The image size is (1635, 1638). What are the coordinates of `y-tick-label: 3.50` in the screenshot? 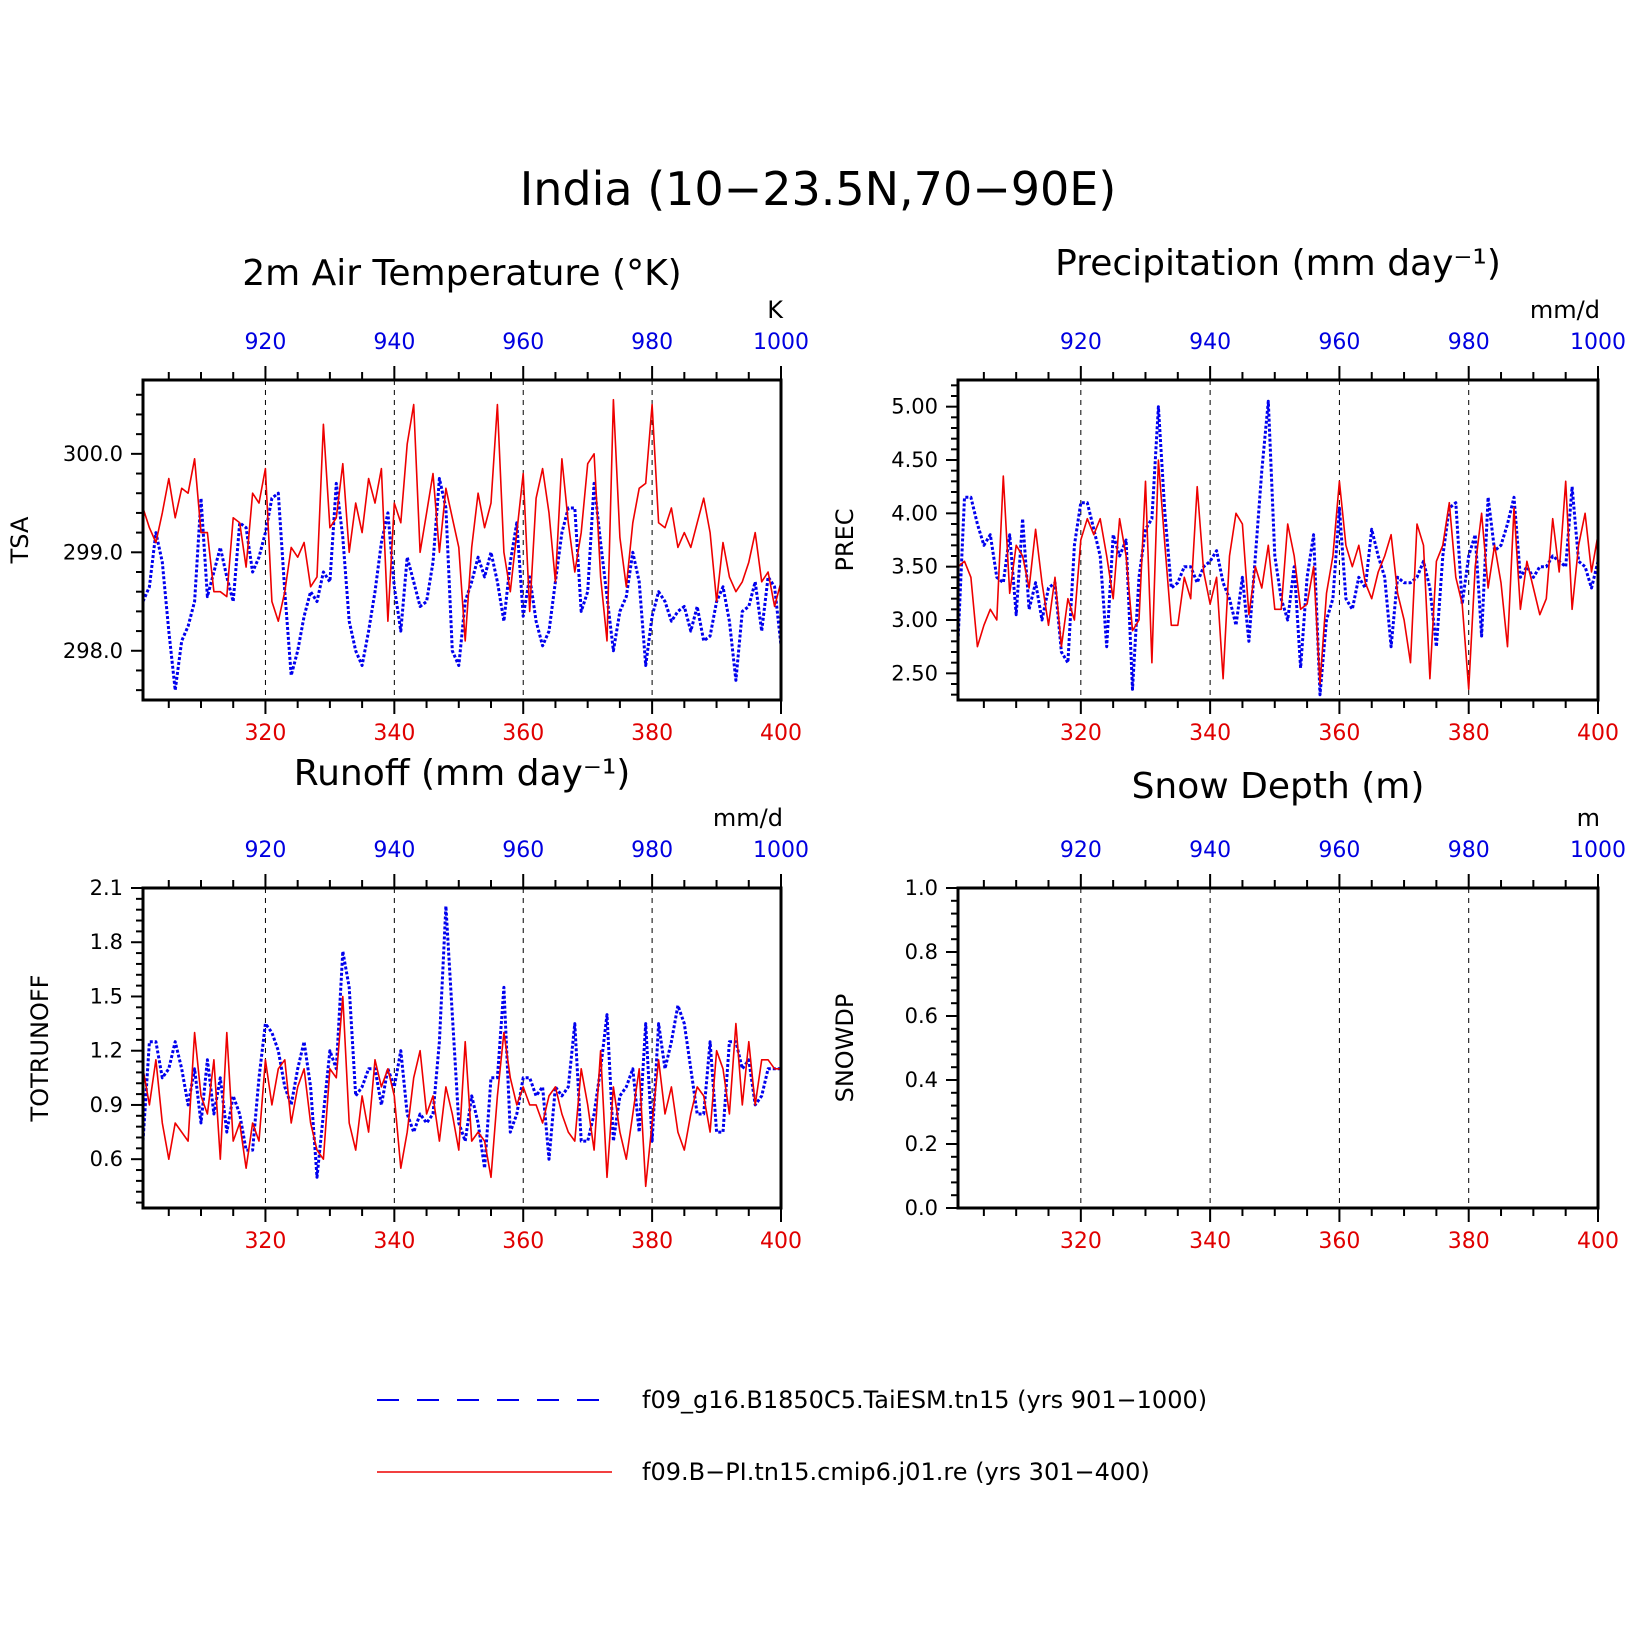 It's located at (914, 567).